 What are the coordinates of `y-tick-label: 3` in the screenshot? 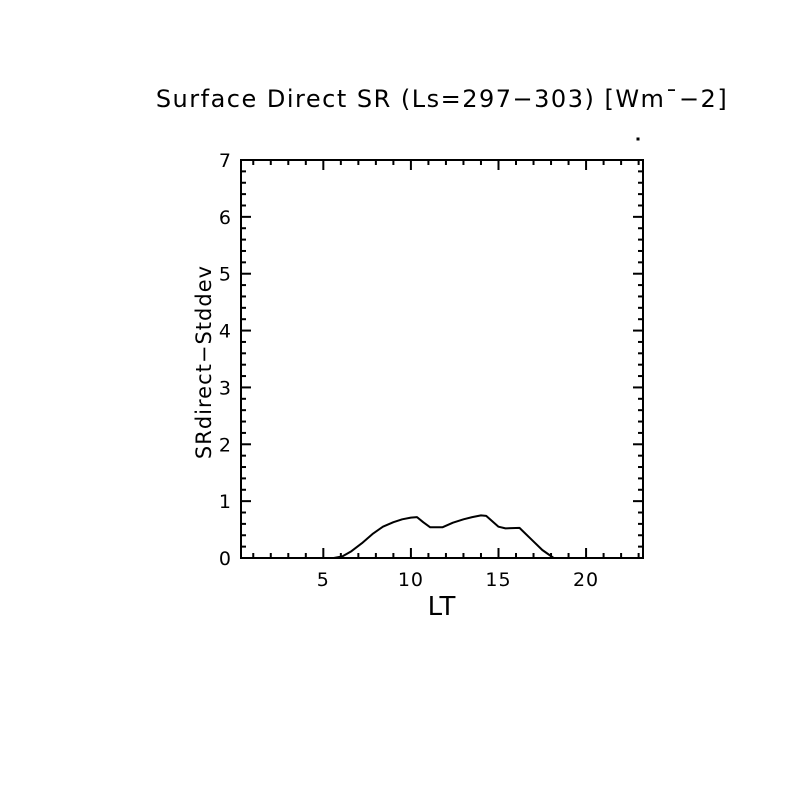 It's located at (225, 388).